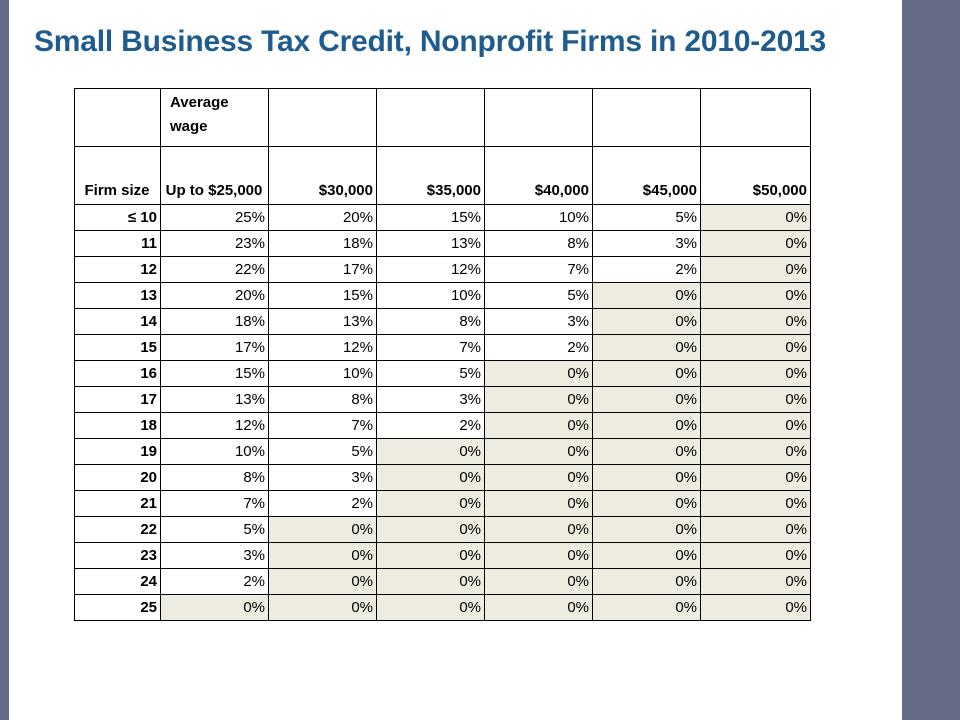 The height and width of the screenshot is (720, 960). Describe the element at coordinates (117, 243) in the screenshot. I see `firm-size-cell: 11` at that location.